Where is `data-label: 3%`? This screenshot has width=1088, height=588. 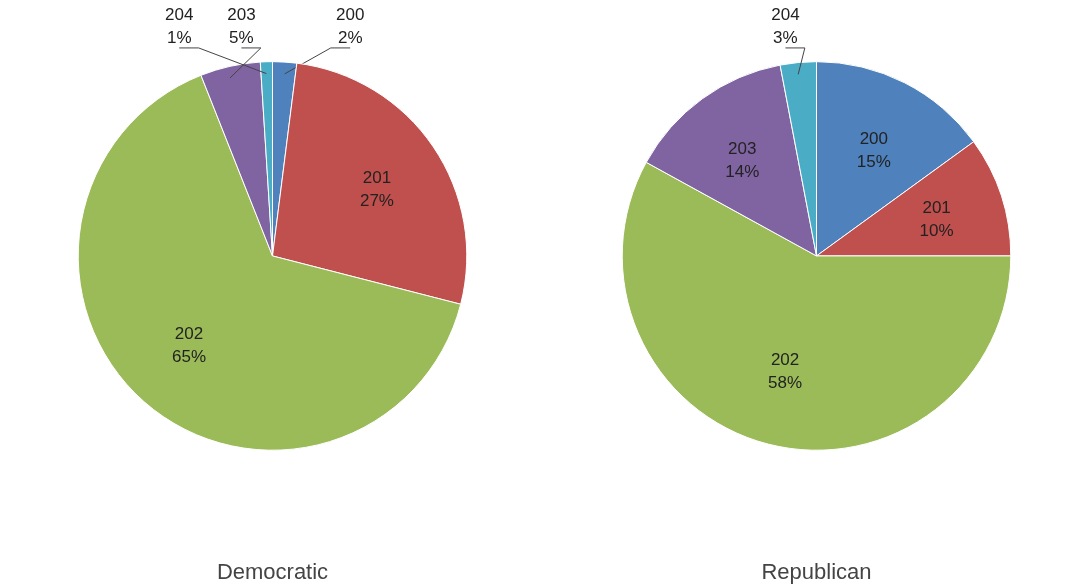
data-label: 3% is located at coordinates (785, 37).